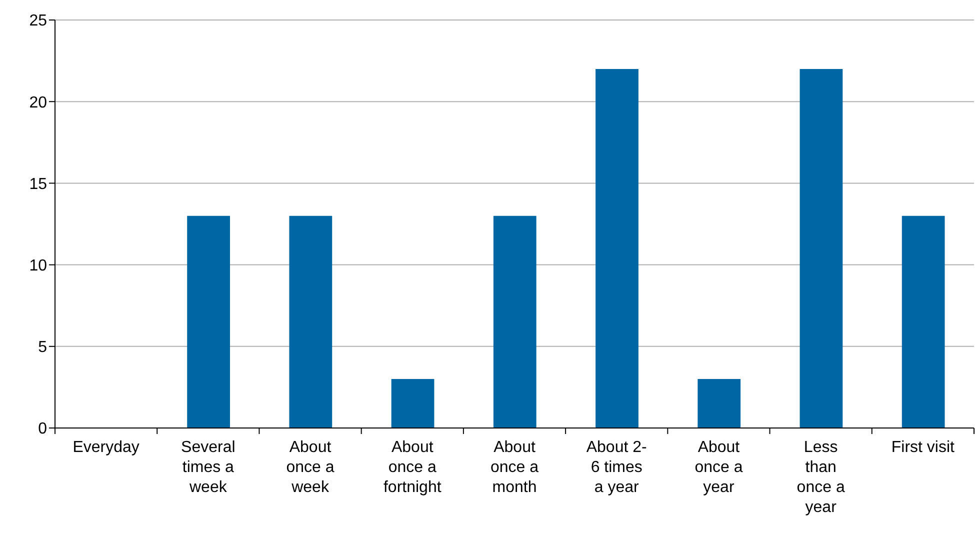 This screenshot has height=552, width=975. Describe the element at coordinates (38, 184) in the screenshot. I see `y-tick-label: 15` at that location.